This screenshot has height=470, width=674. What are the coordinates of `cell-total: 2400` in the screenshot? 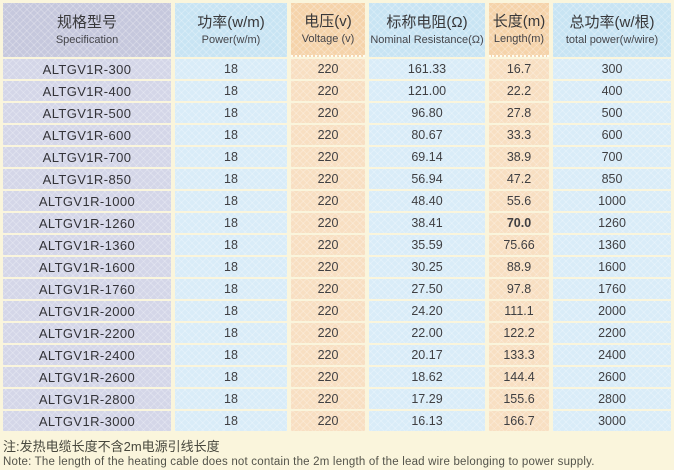 It's located at (612, 355).